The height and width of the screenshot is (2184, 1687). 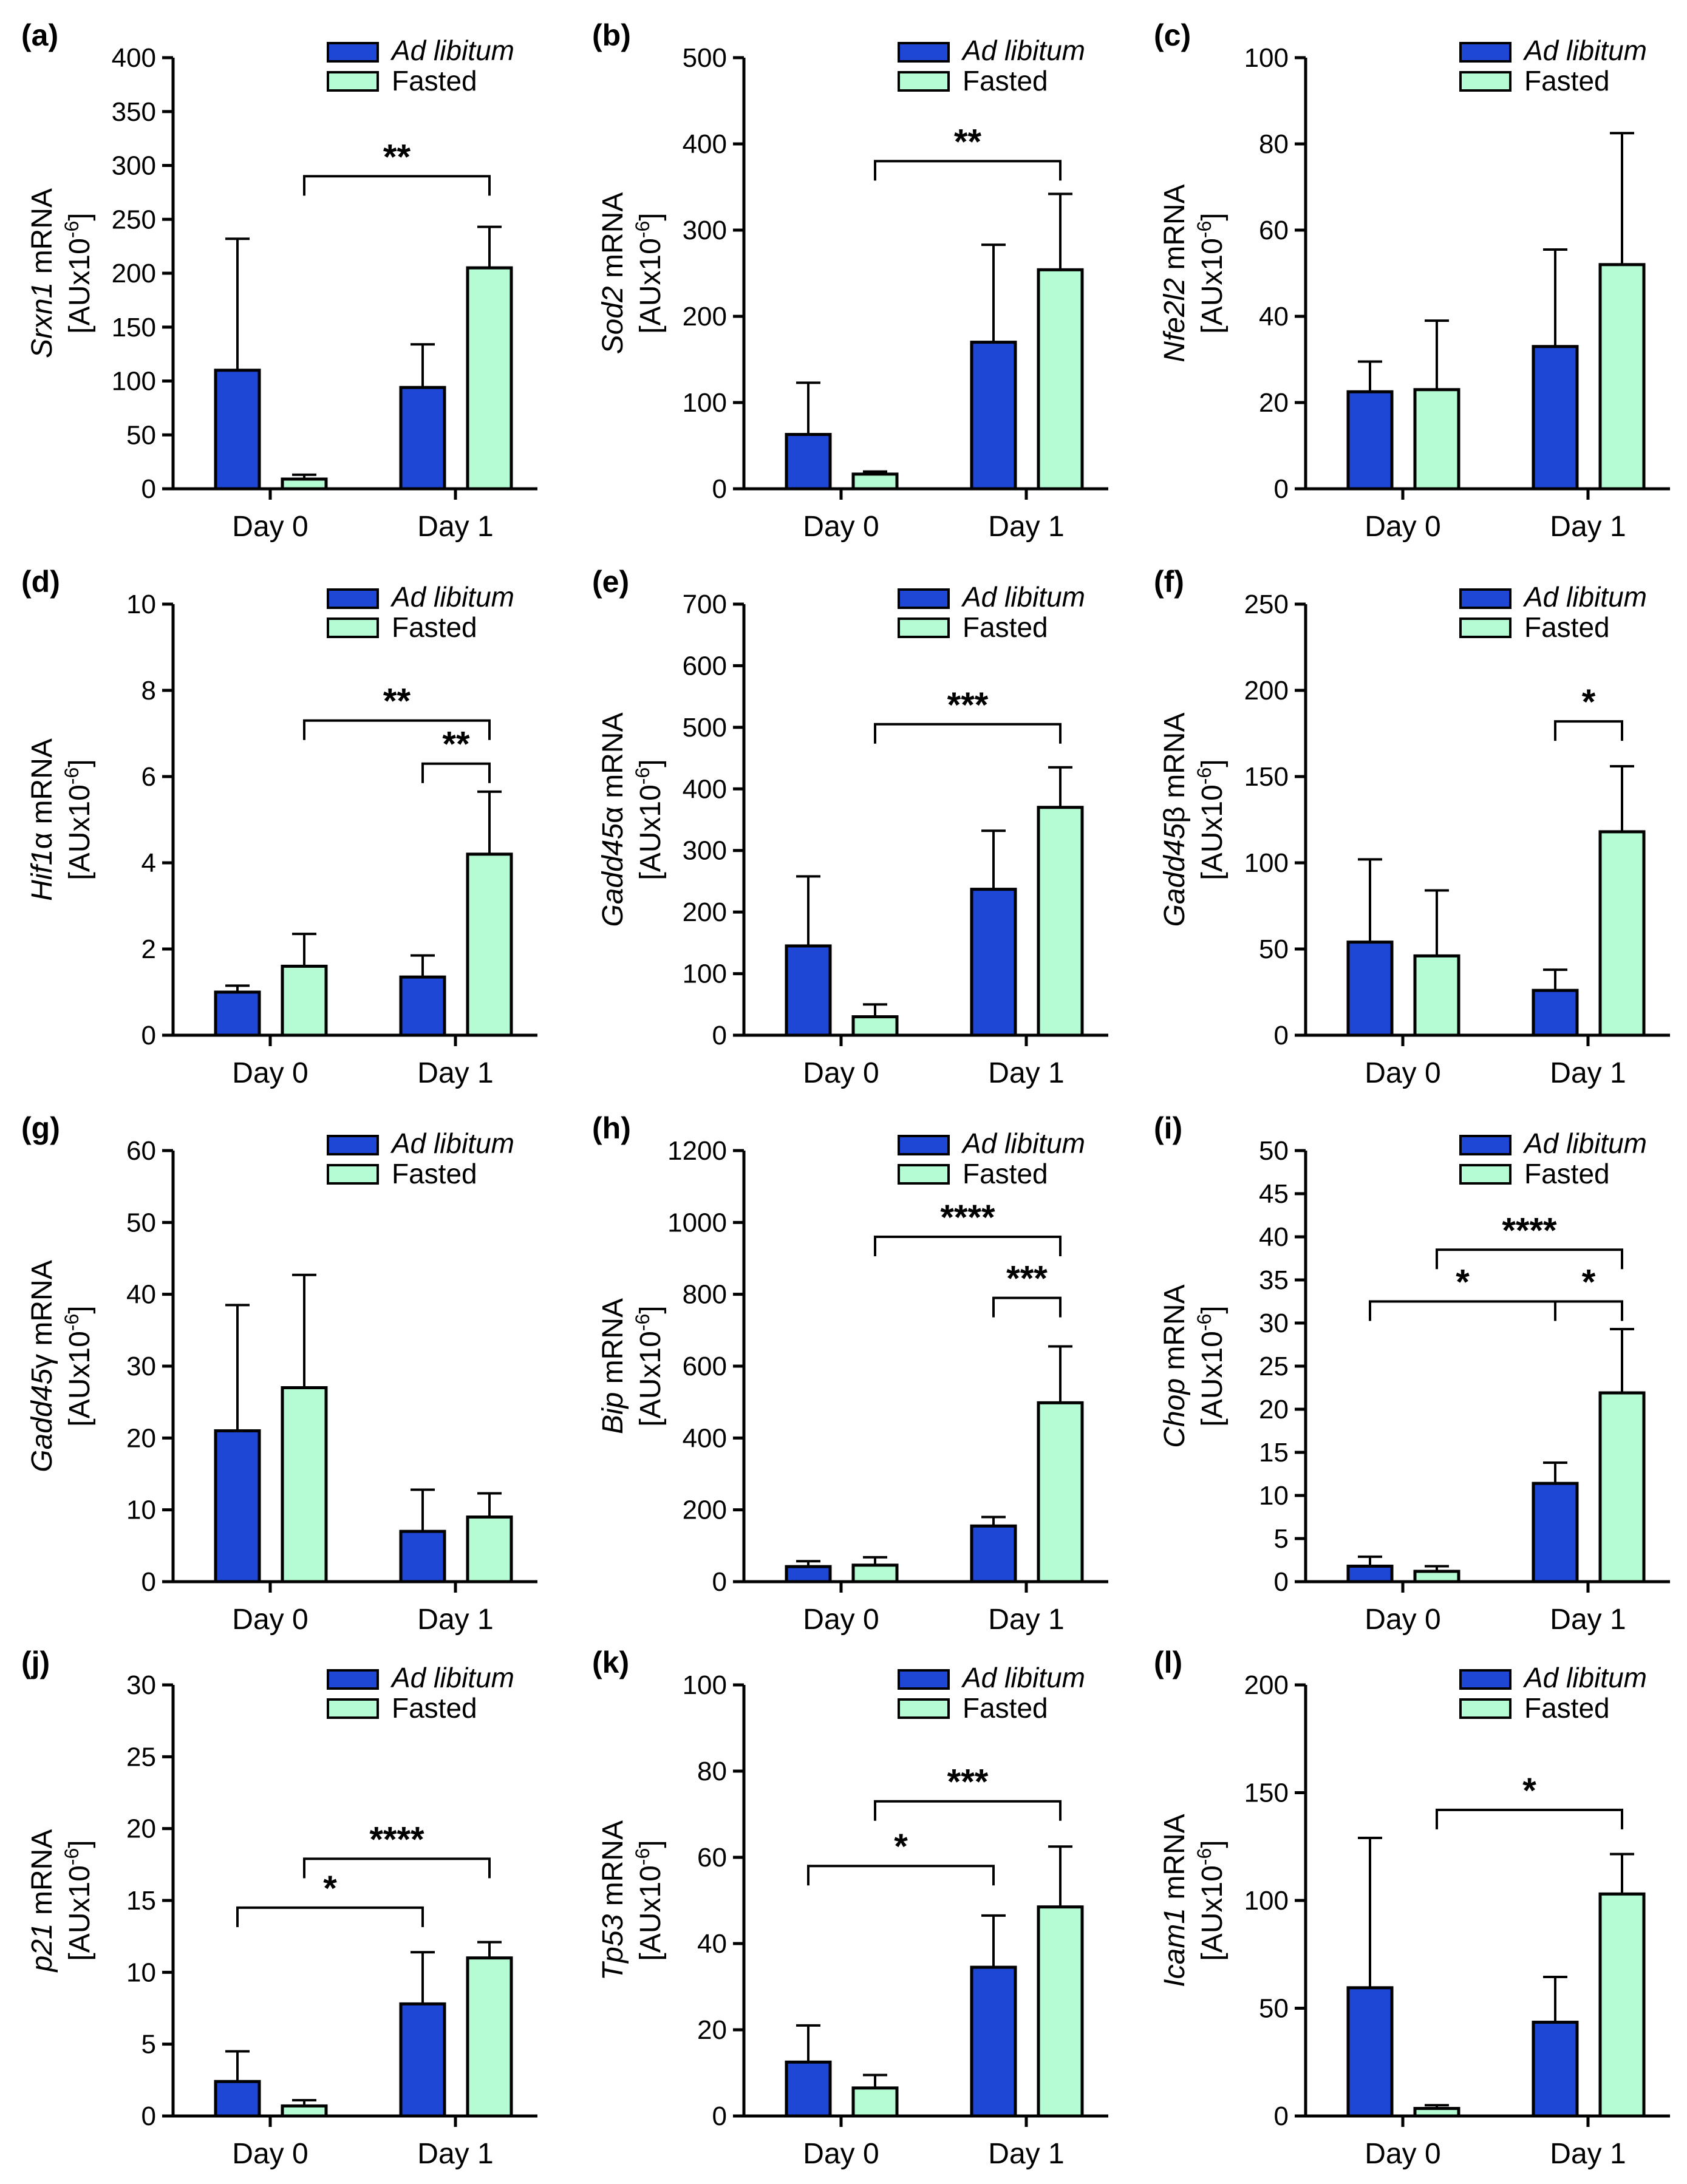 What do you see at coordinates (1274, 1496) in the screenshot?
I see `y-tick-label: 10` at bounding box center [1274, 1496].